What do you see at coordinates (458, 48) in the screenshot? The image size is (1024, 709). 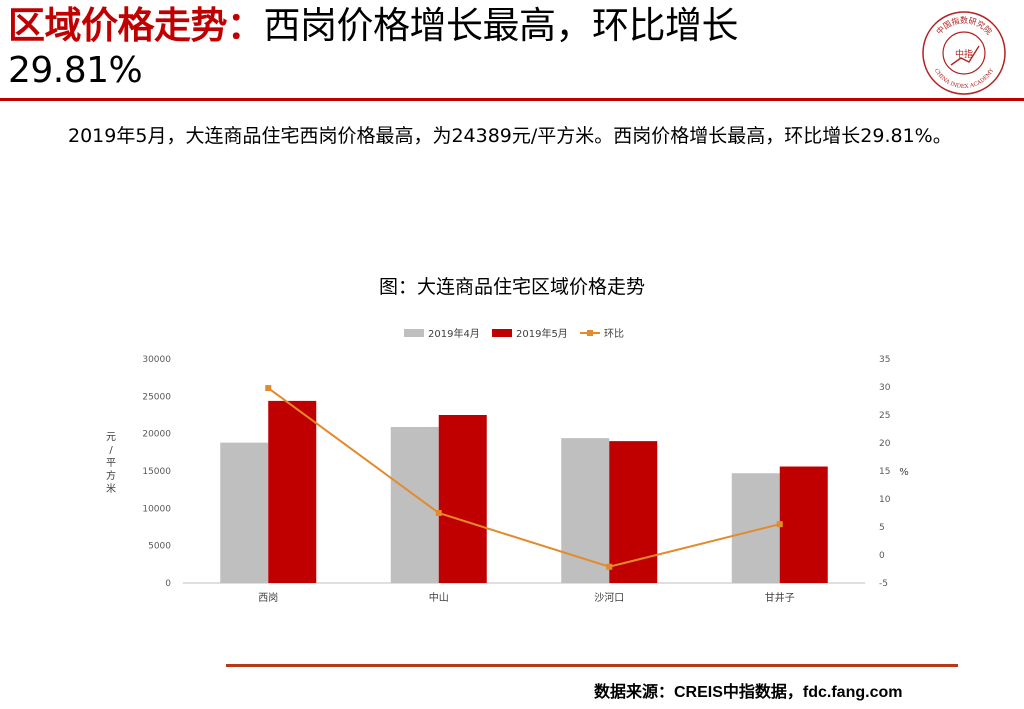 I see `page-title: 区域价格走势：西岗价格增长最高，环比增长 29.81%` at bounding box center [458, 48].